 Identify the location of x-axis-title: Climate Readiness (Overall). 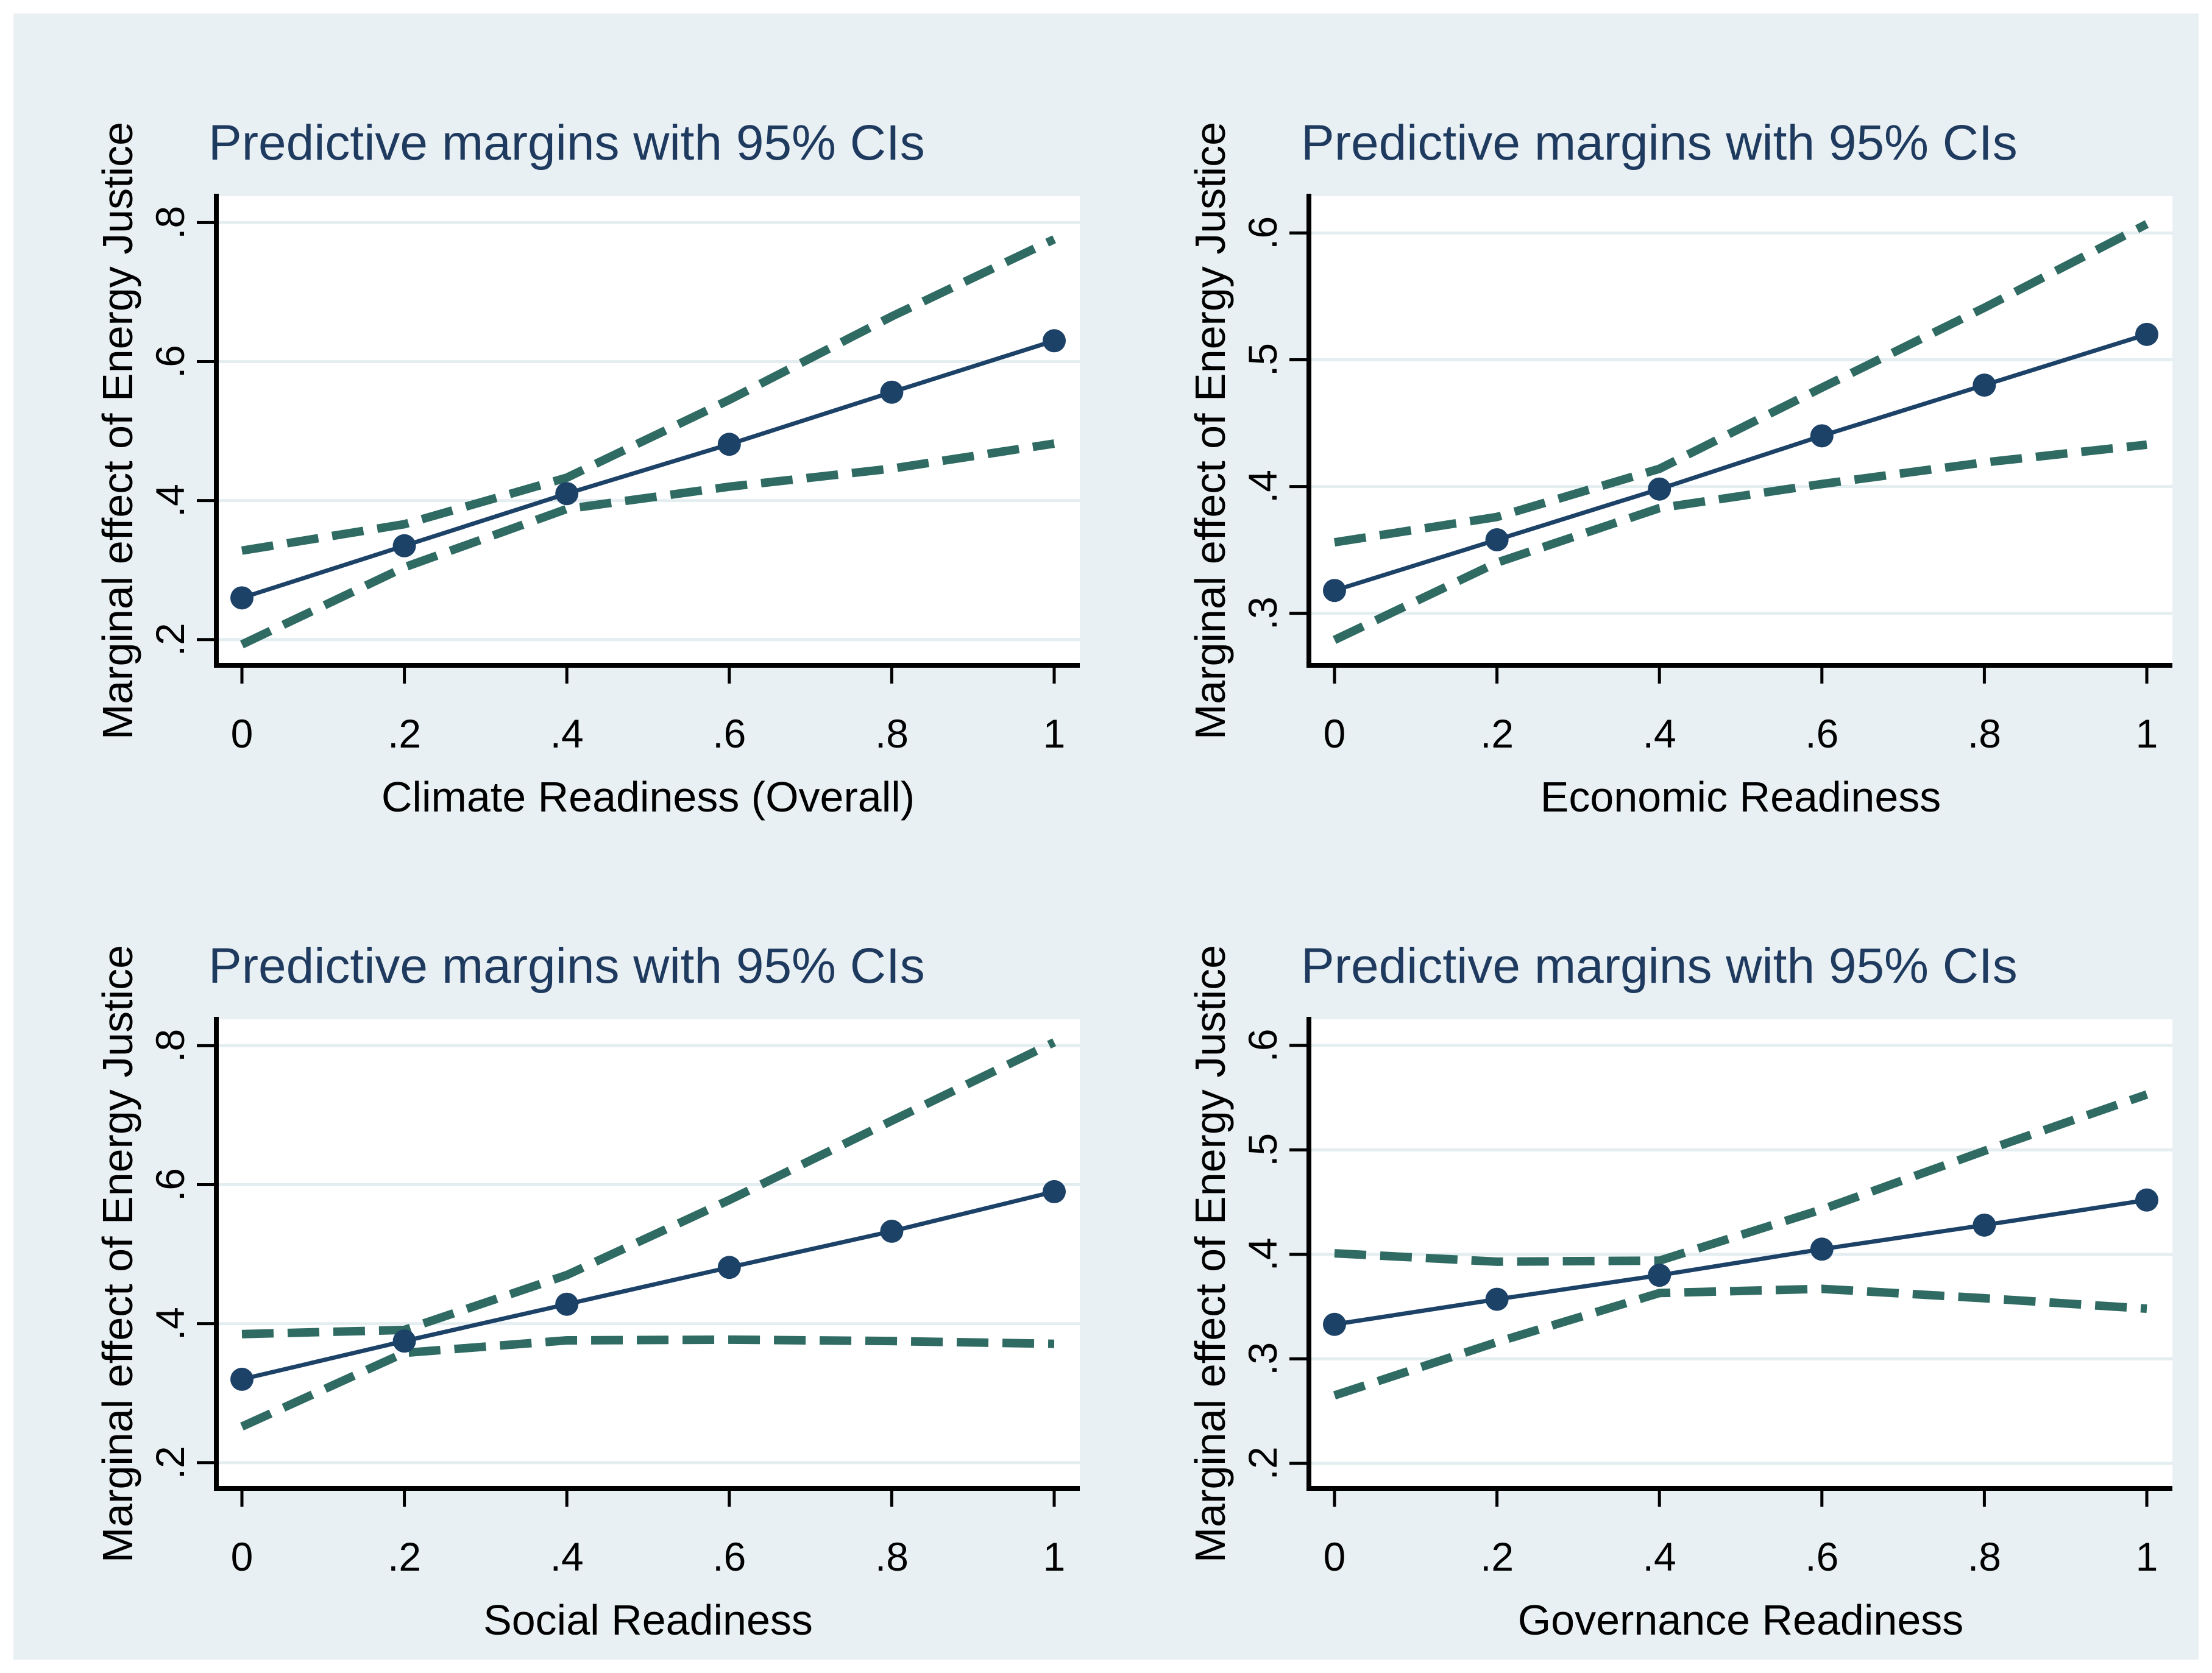
(648, 797).